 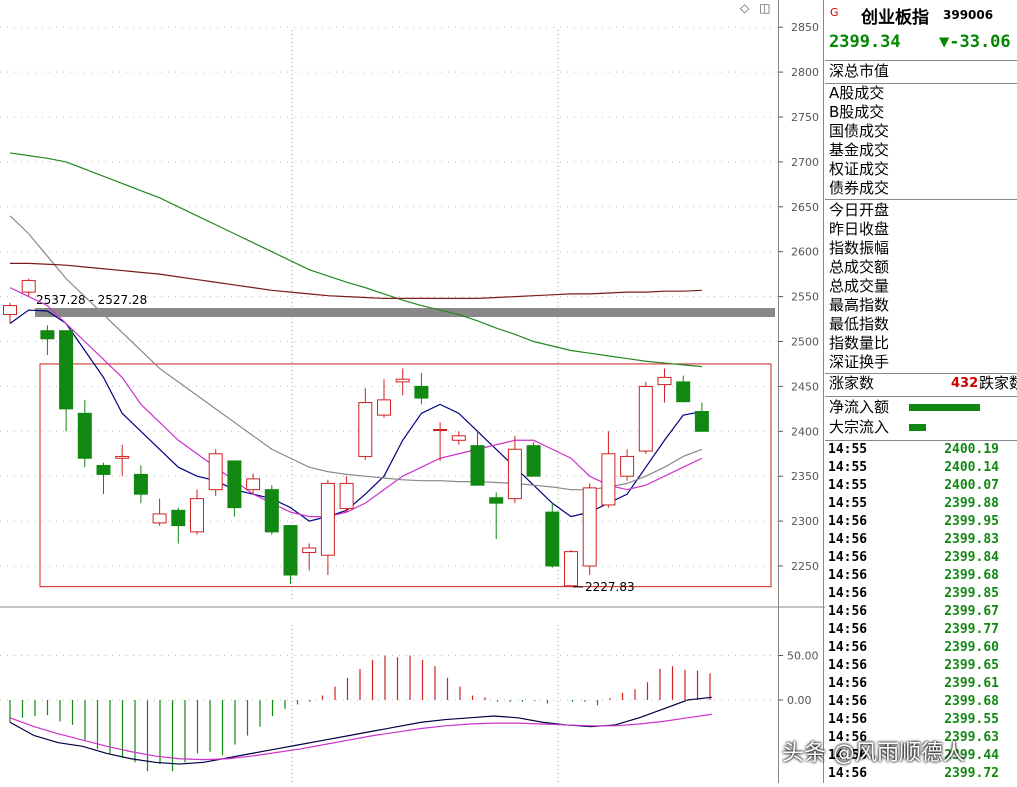 I want to click on price-change: ▼-33.06, so click(x=975, y=42).